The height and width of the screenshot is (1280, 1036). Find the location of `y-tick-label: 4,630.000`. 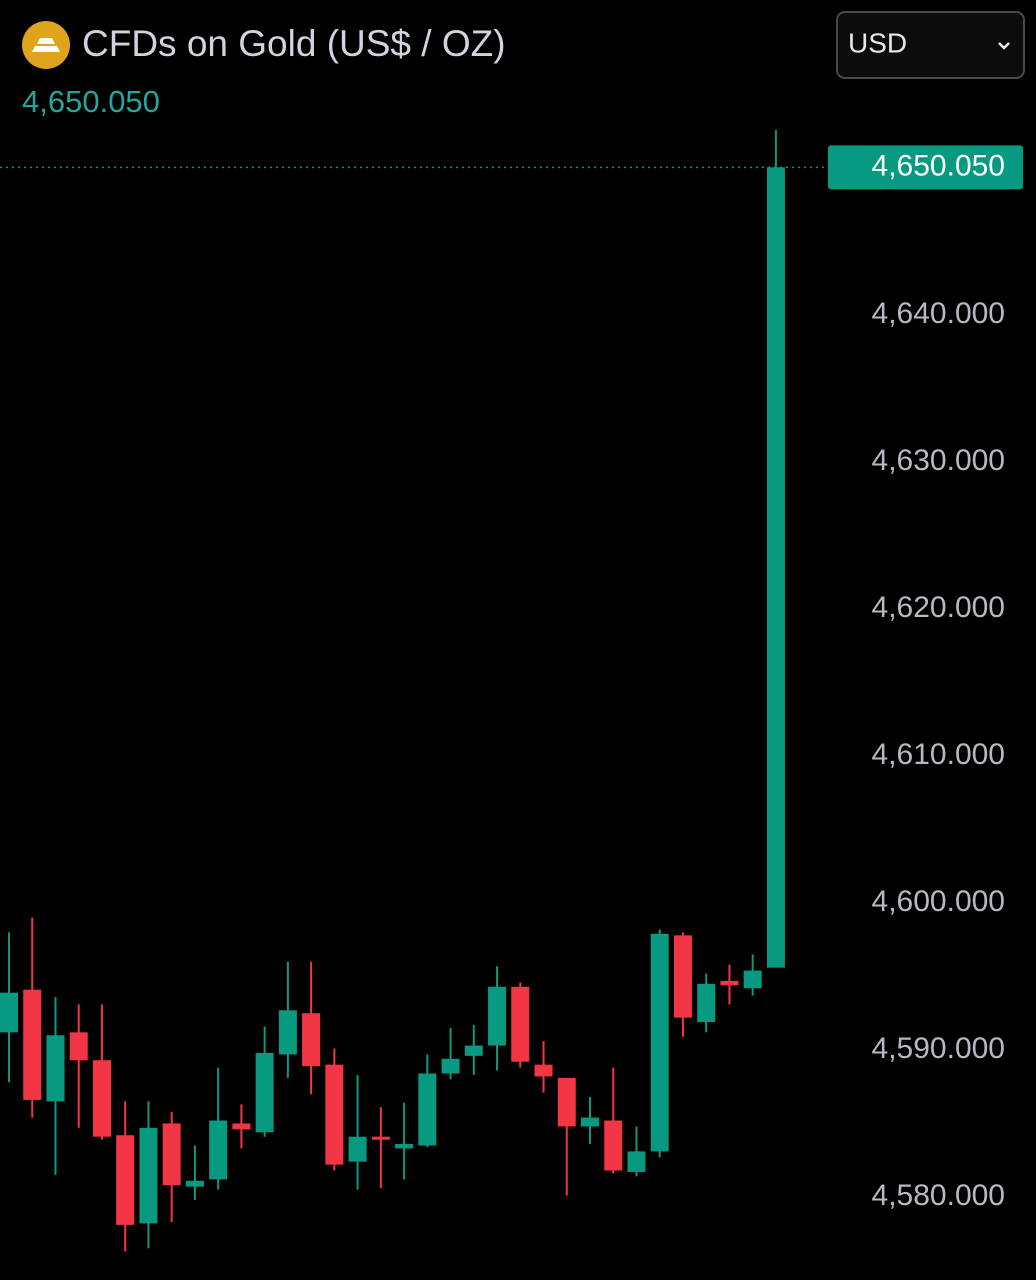

y-tick-label: 4,630.000 is located at coordinates (938, 460).